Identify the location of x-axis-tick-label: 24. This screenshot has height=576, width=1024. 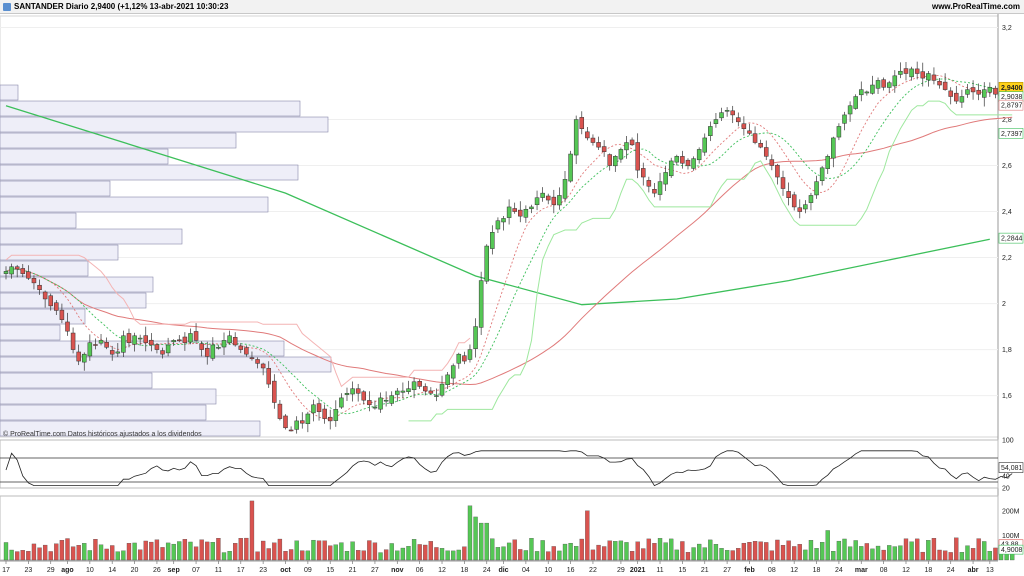
(951, 570).